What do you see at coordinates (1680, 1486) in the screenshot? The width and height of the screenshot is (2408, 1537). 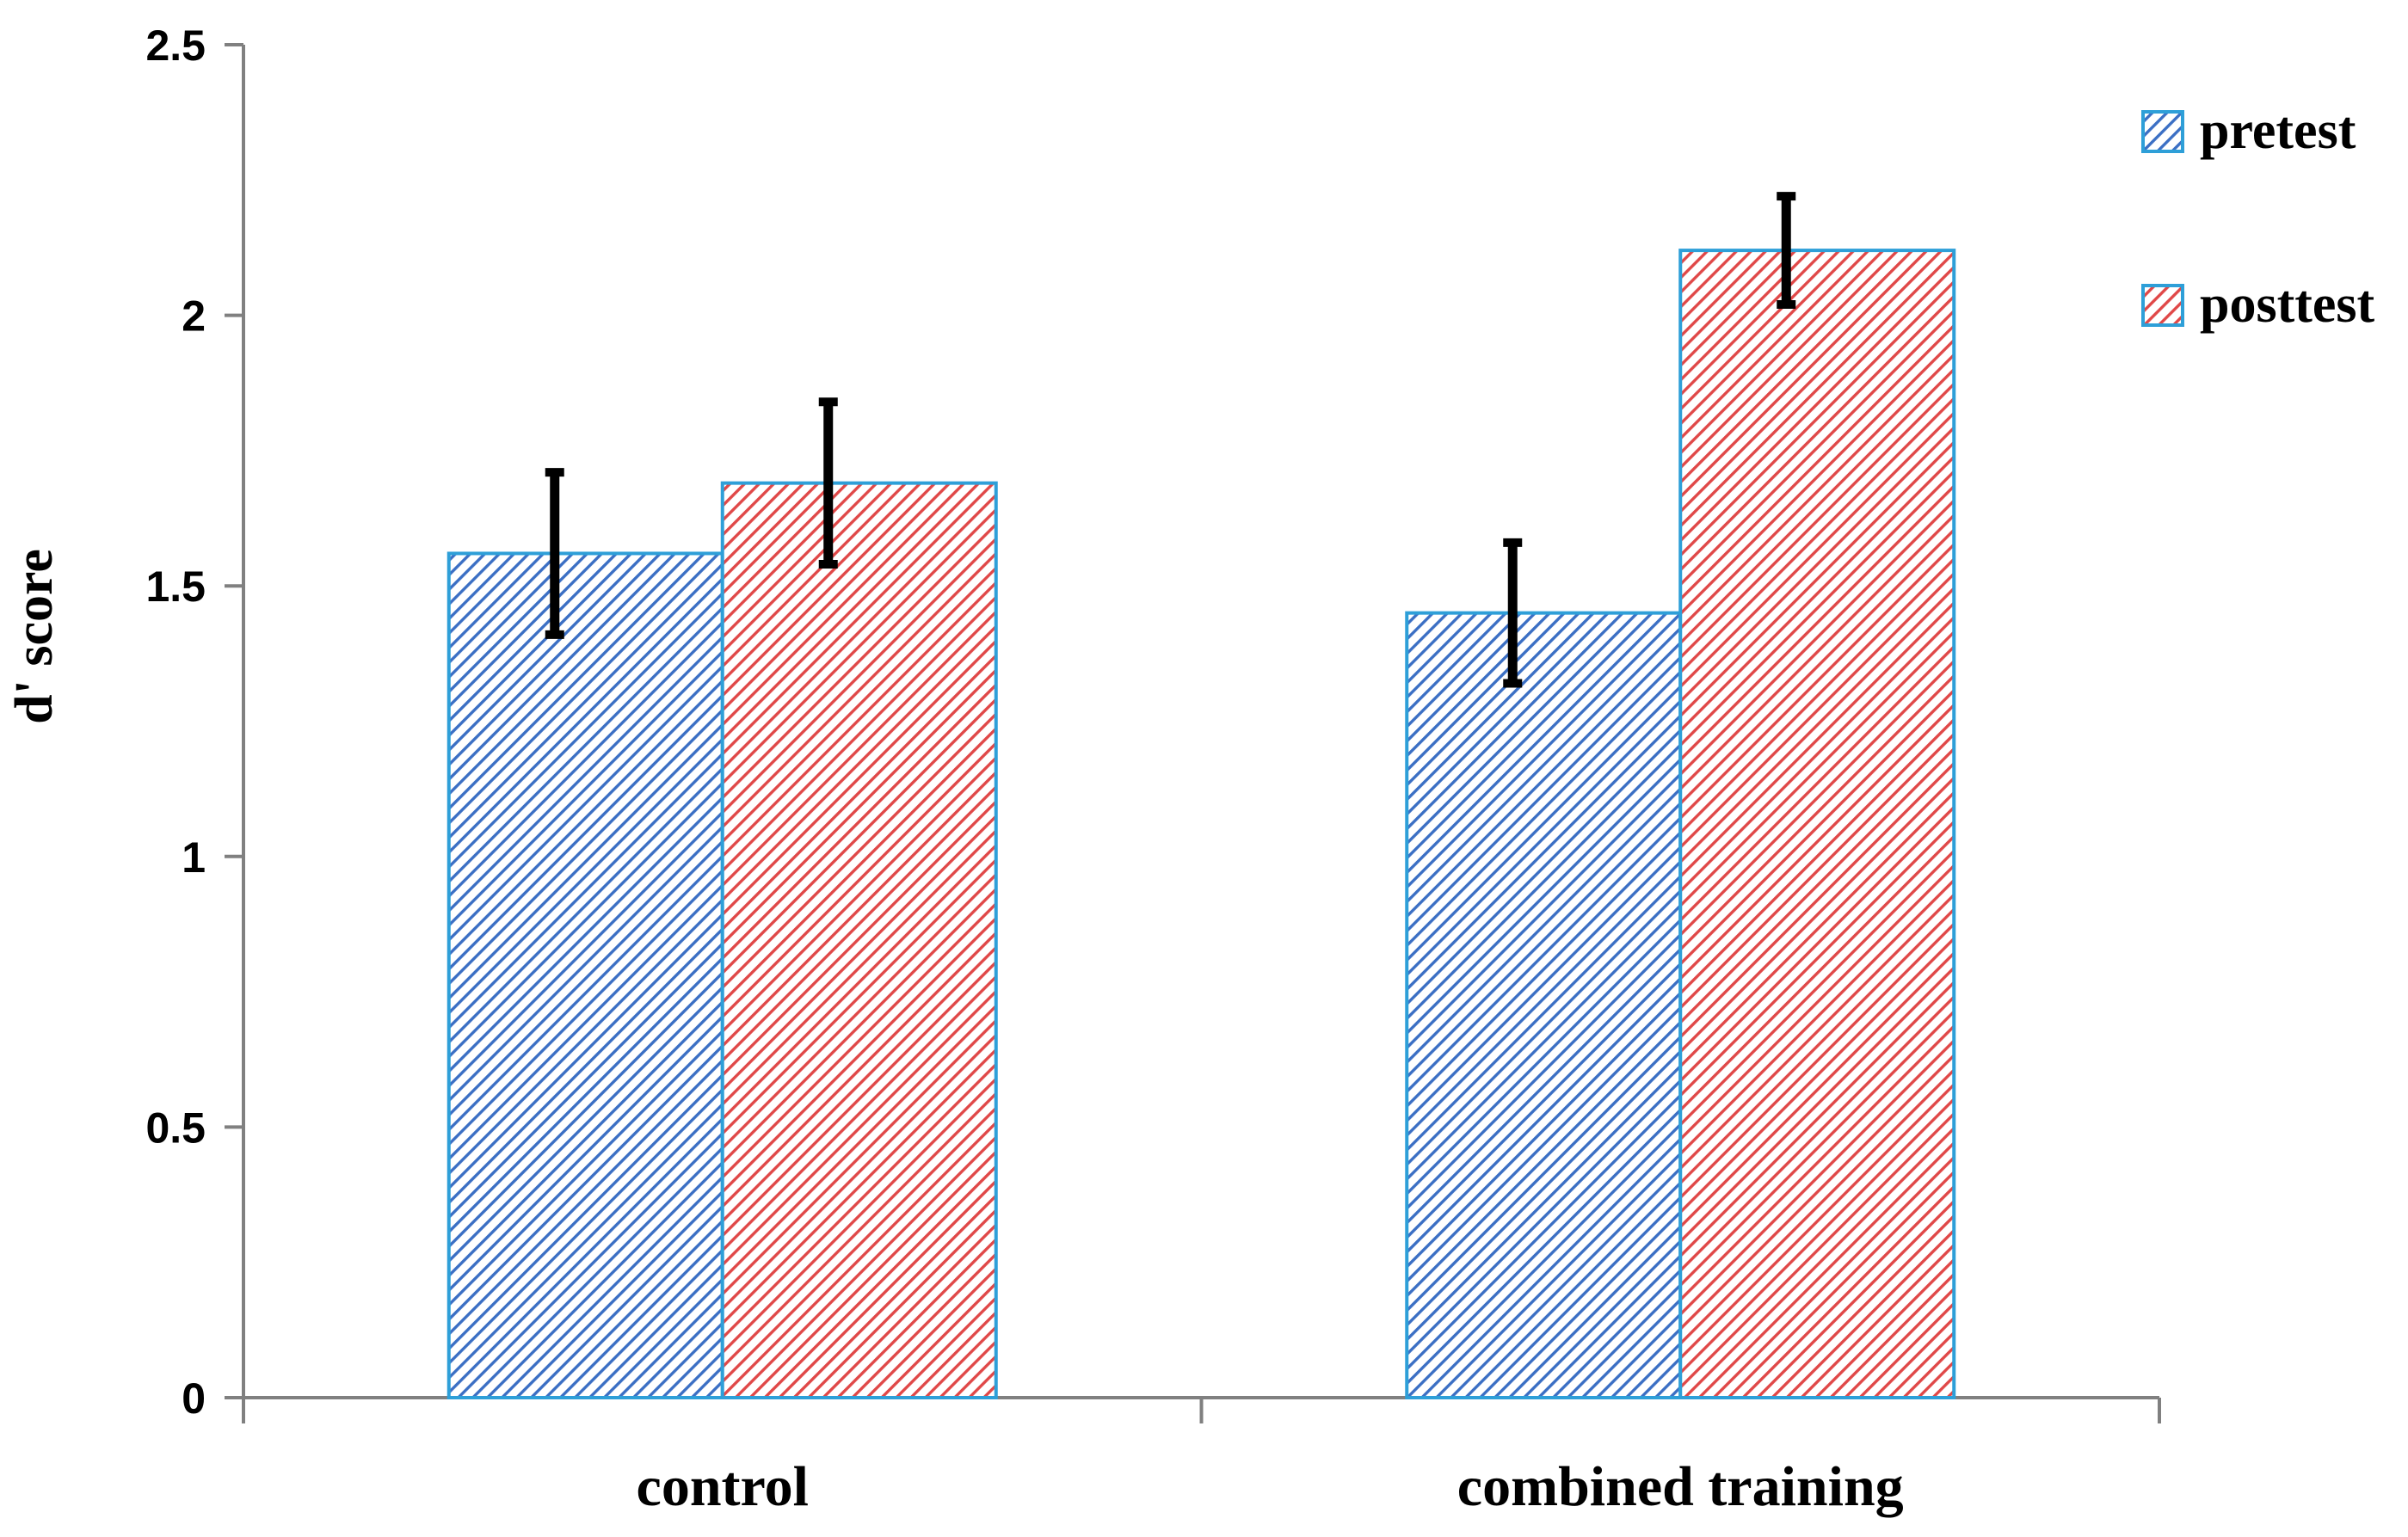 I see `x-category-label: combined training` at bounding box center [1680, 1486].